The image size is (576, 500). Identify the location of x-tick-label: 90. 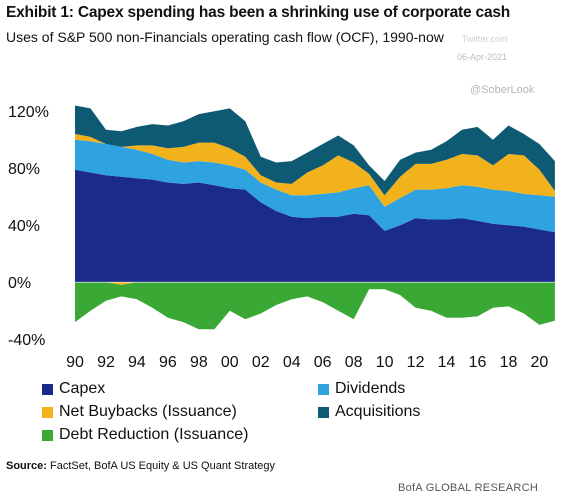
(75, 362).